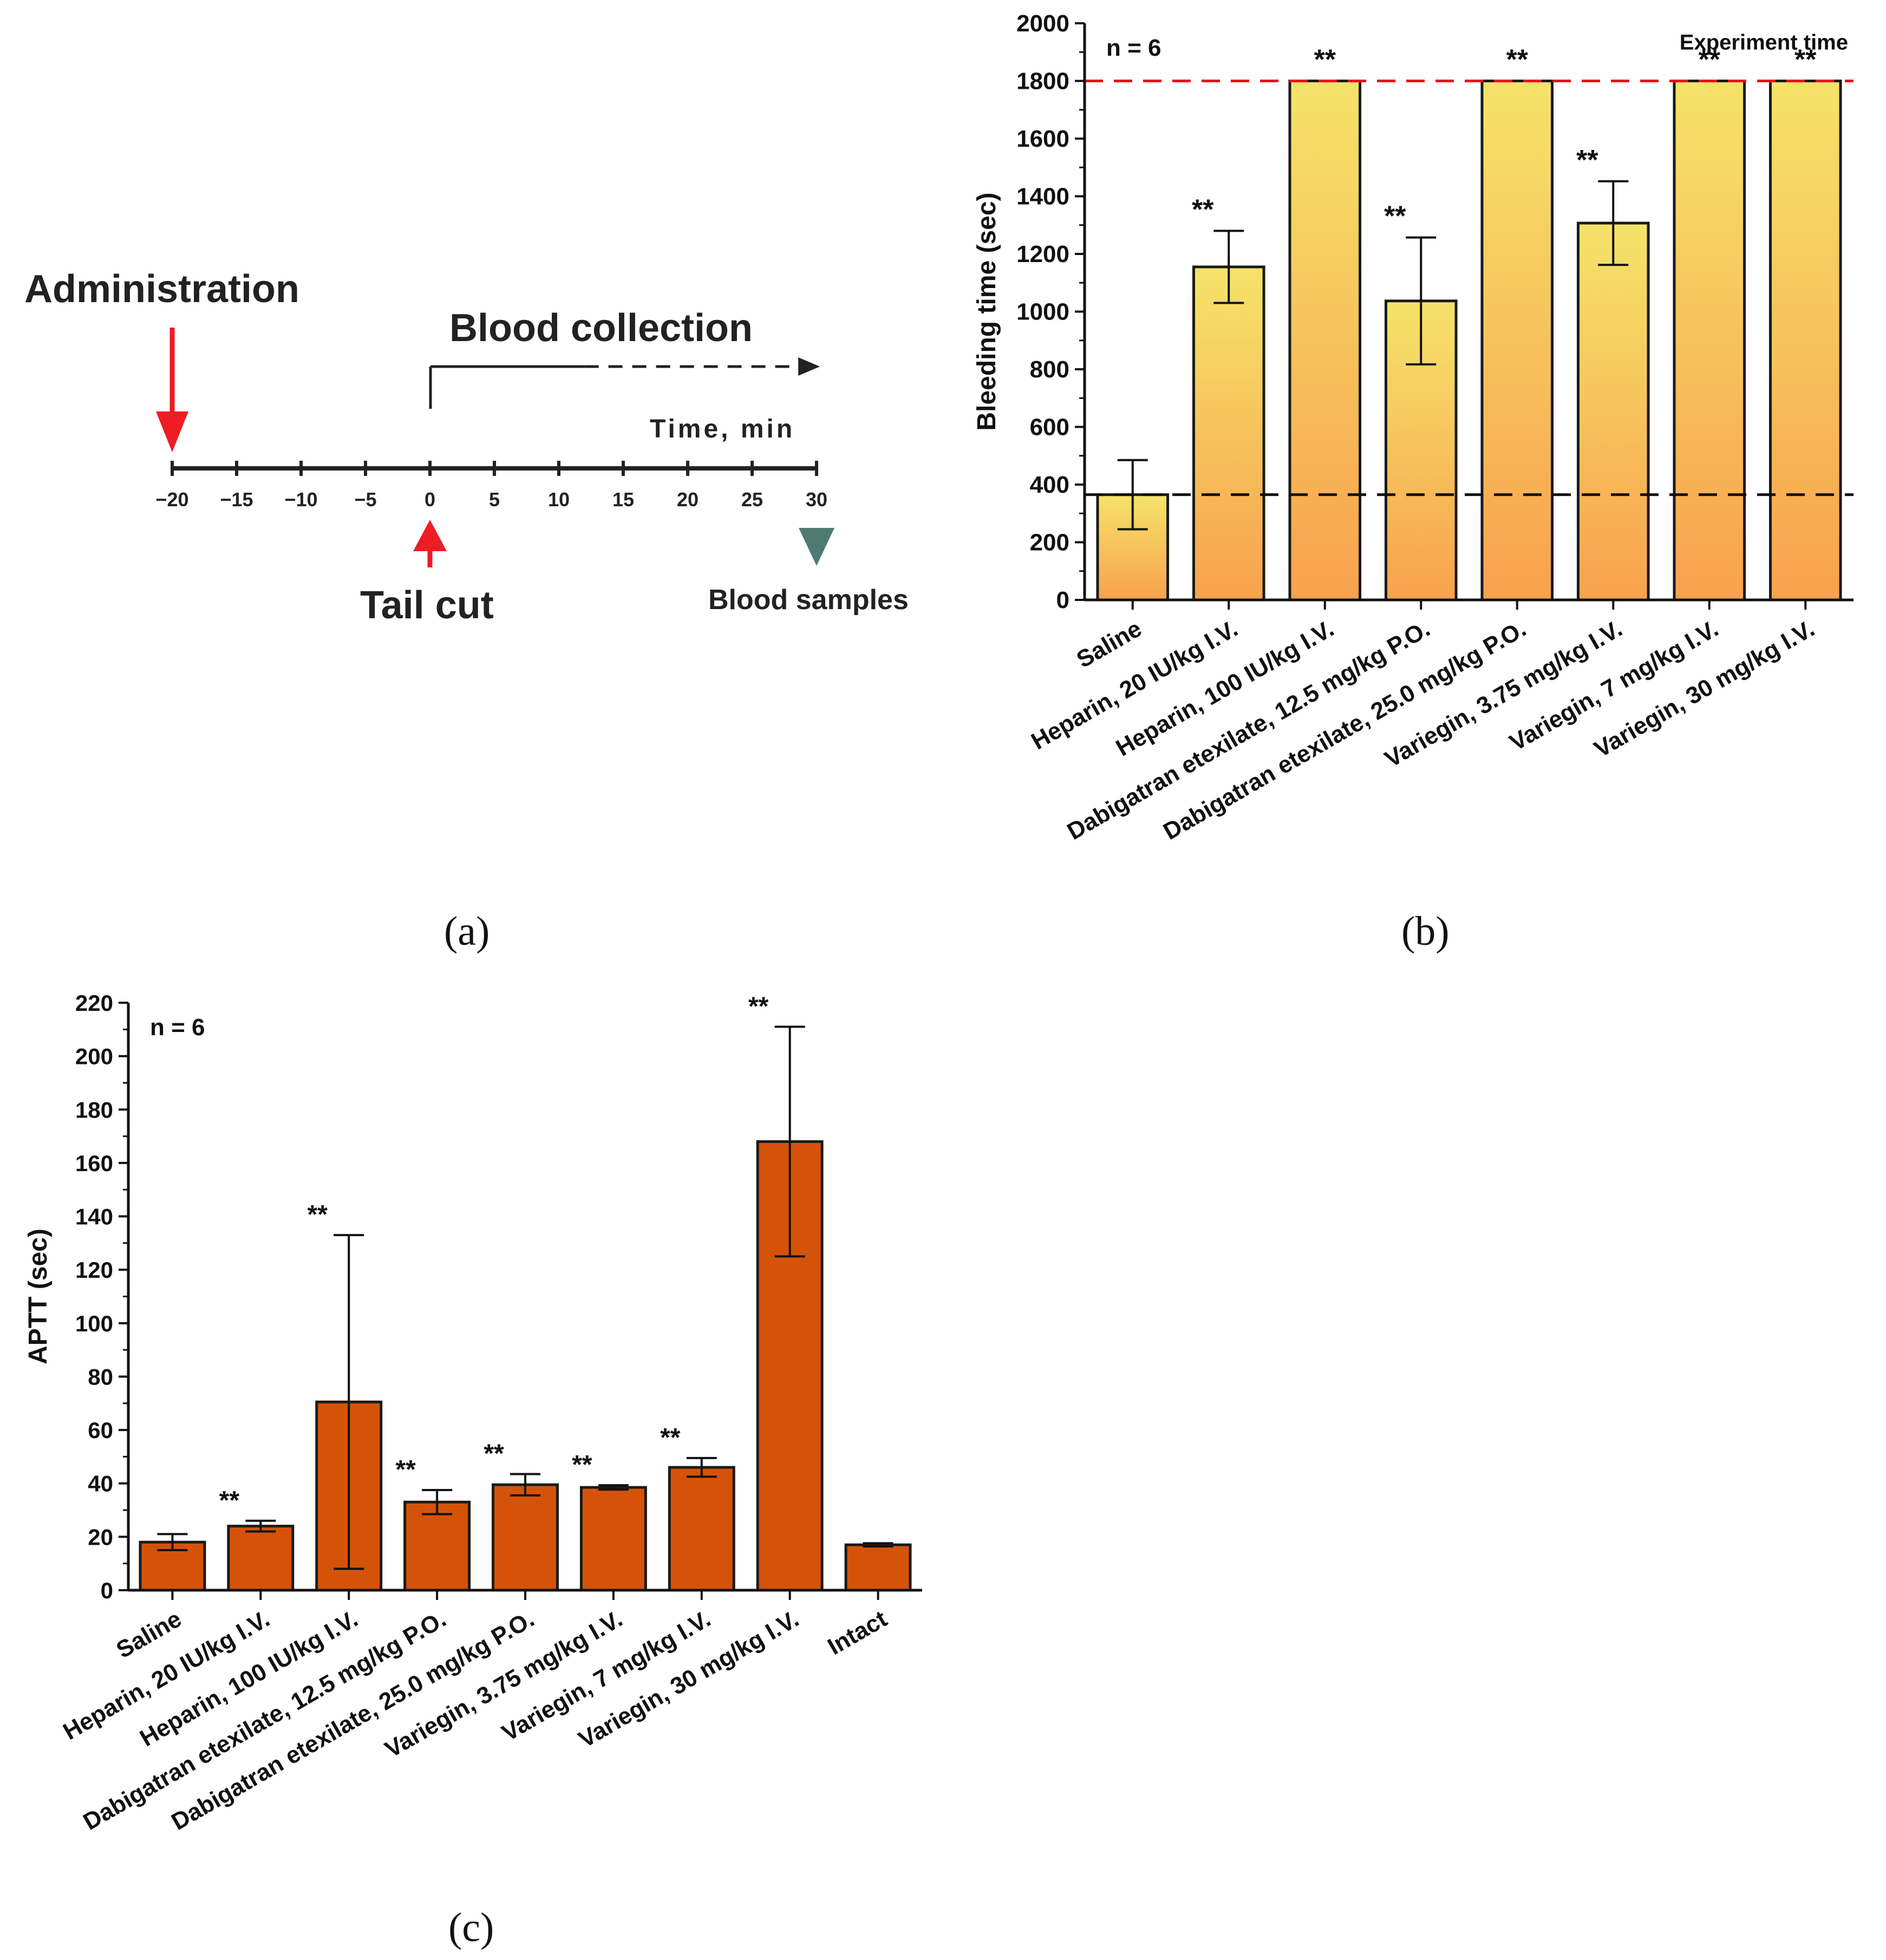  What do you see at coordinates (94, 1163) in the screenshot?
I see `y-tick-label: 160` at bounding box center [94, 1163].